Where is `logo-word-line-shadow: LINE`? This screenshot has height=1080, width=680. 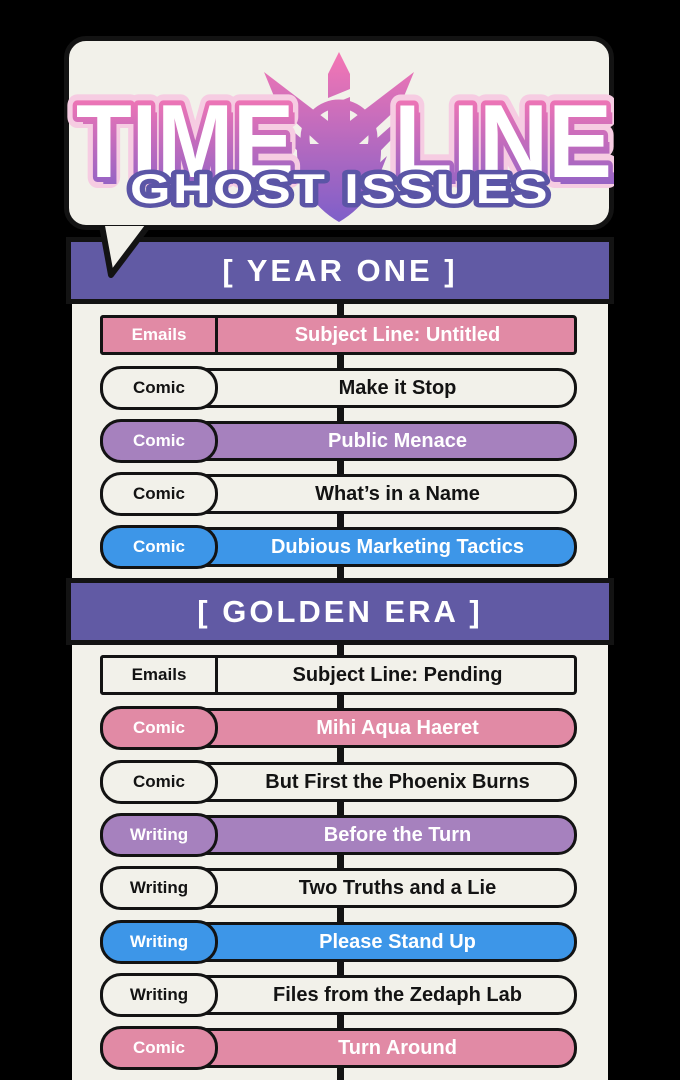 logo-word-line-shadow: LINE is located at coordinates (507, 149).